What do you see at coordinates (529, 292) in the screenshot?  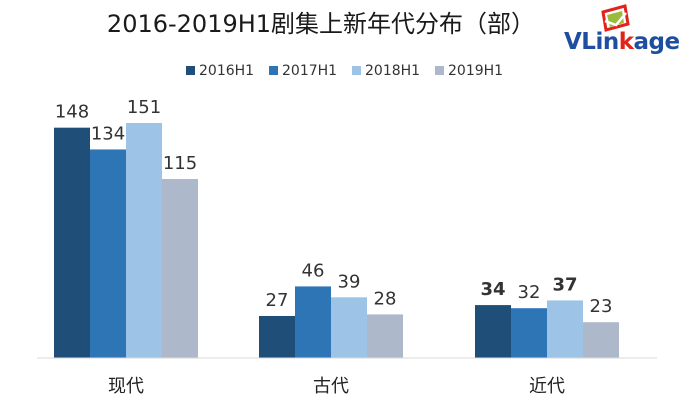 I see `data-label-2017H1-近代: 32` at bounding box center [529, 292].